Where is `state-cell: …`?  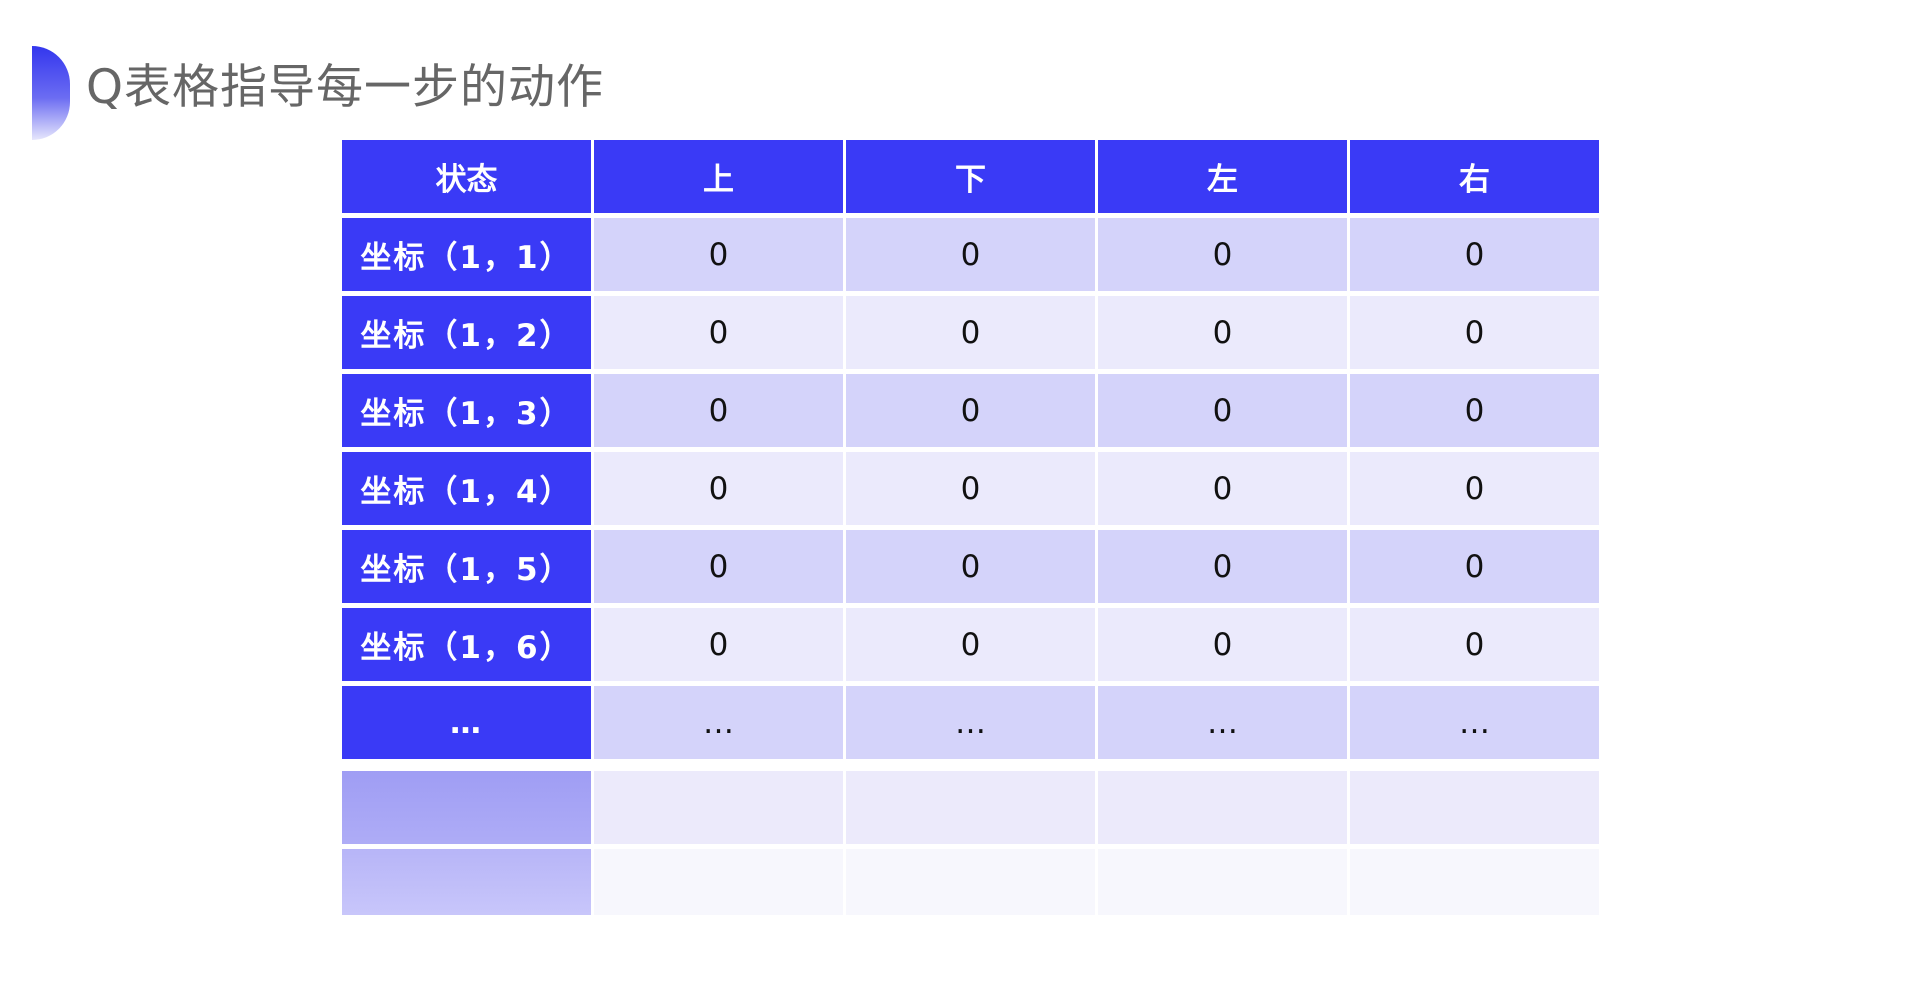 state-cell: … is located at coordinates (466, 722).